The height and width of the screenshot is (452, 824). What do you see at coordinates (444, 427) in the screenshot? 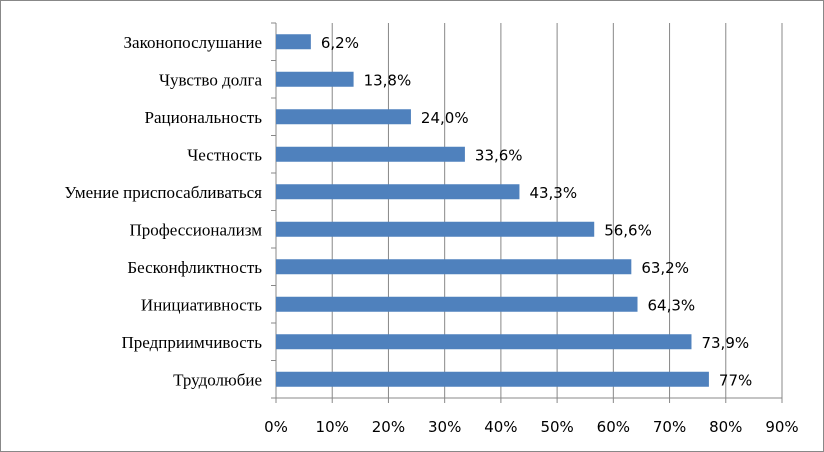
I see `x-tick-label: 30%` at bounding box center [444, 427].